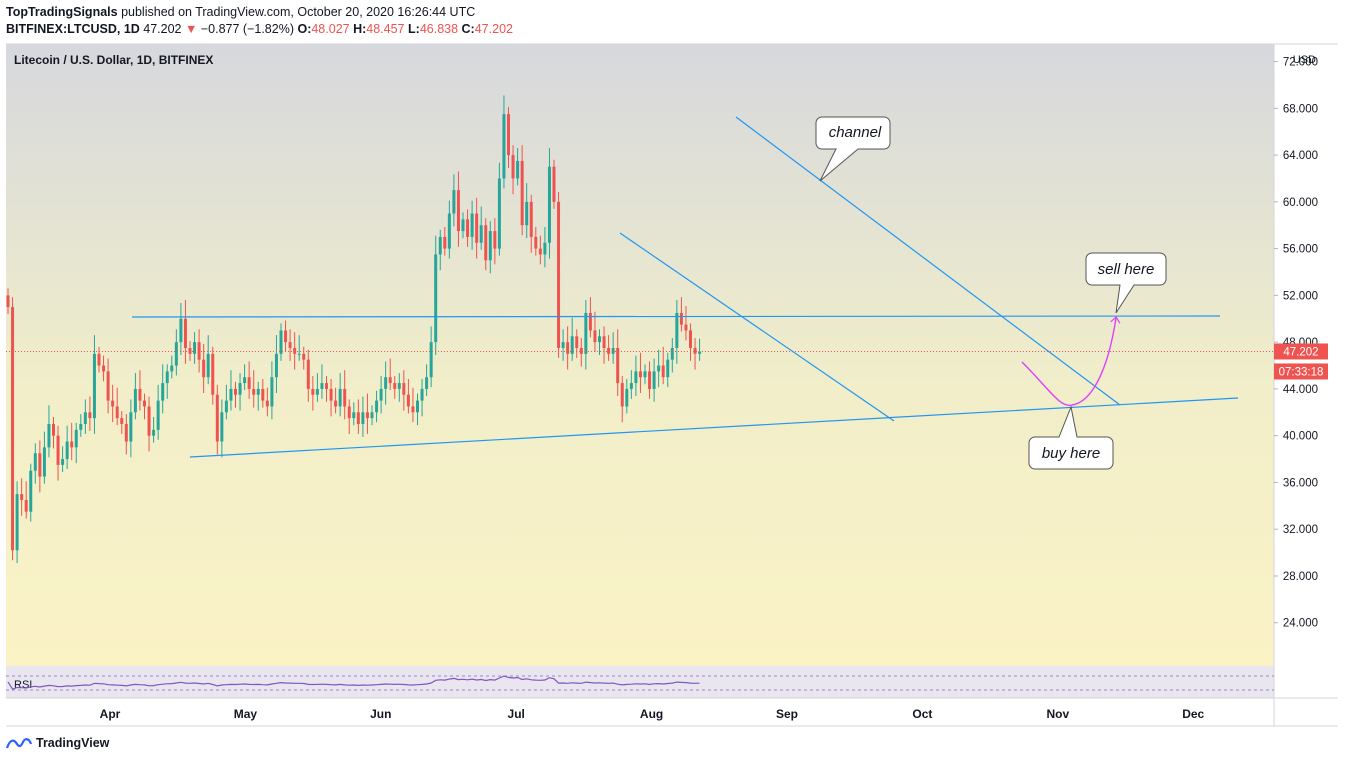 The height and width of the screenshot is (763, 1345). What do you see at coordinates (922, 714) in the screenshot?
I see `x-tick-label: Oct` at bounding box center [922, 714].